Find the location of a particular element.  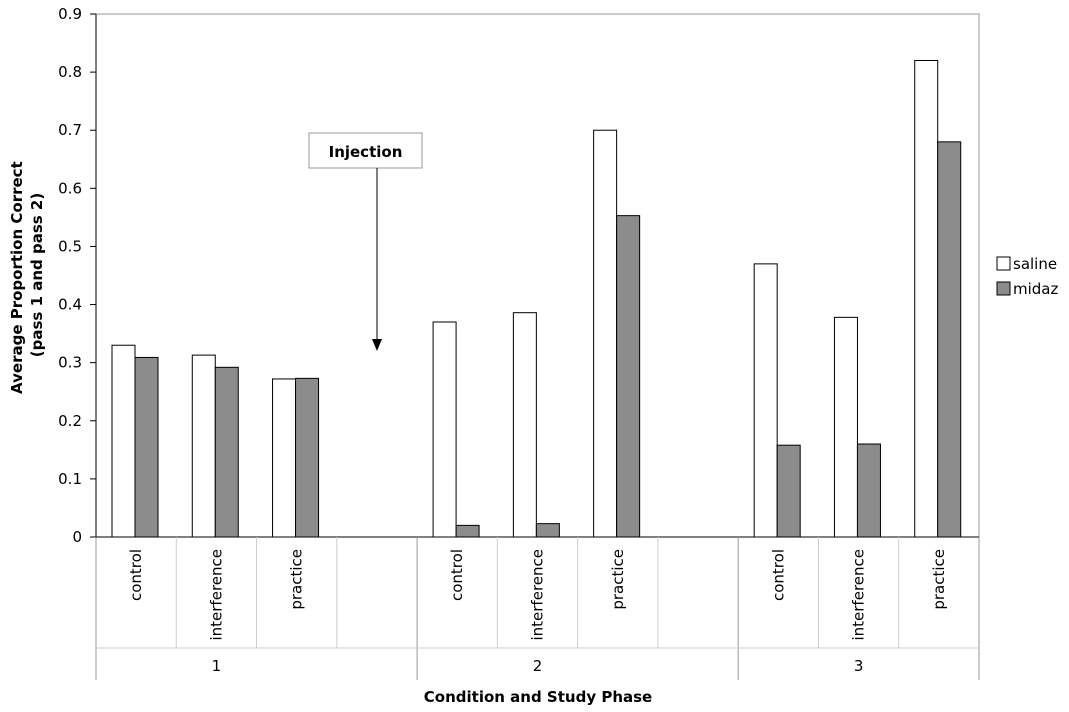

bar-saline-2-practice is located at coordinates (605, 333).